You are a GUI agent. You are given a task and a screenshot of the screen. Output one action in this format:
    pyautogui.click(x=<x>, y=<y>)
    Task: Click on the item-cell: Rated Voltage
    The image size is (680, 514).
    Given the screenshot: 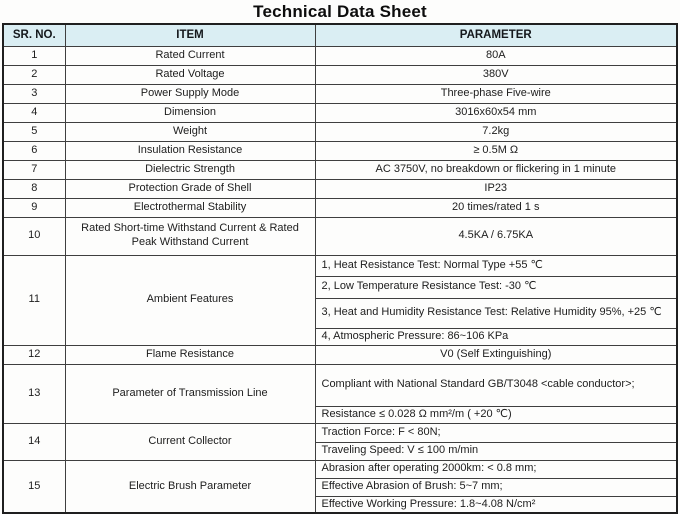 What is the action you would take?
    pyautogui.click(x=190, y=74)
    